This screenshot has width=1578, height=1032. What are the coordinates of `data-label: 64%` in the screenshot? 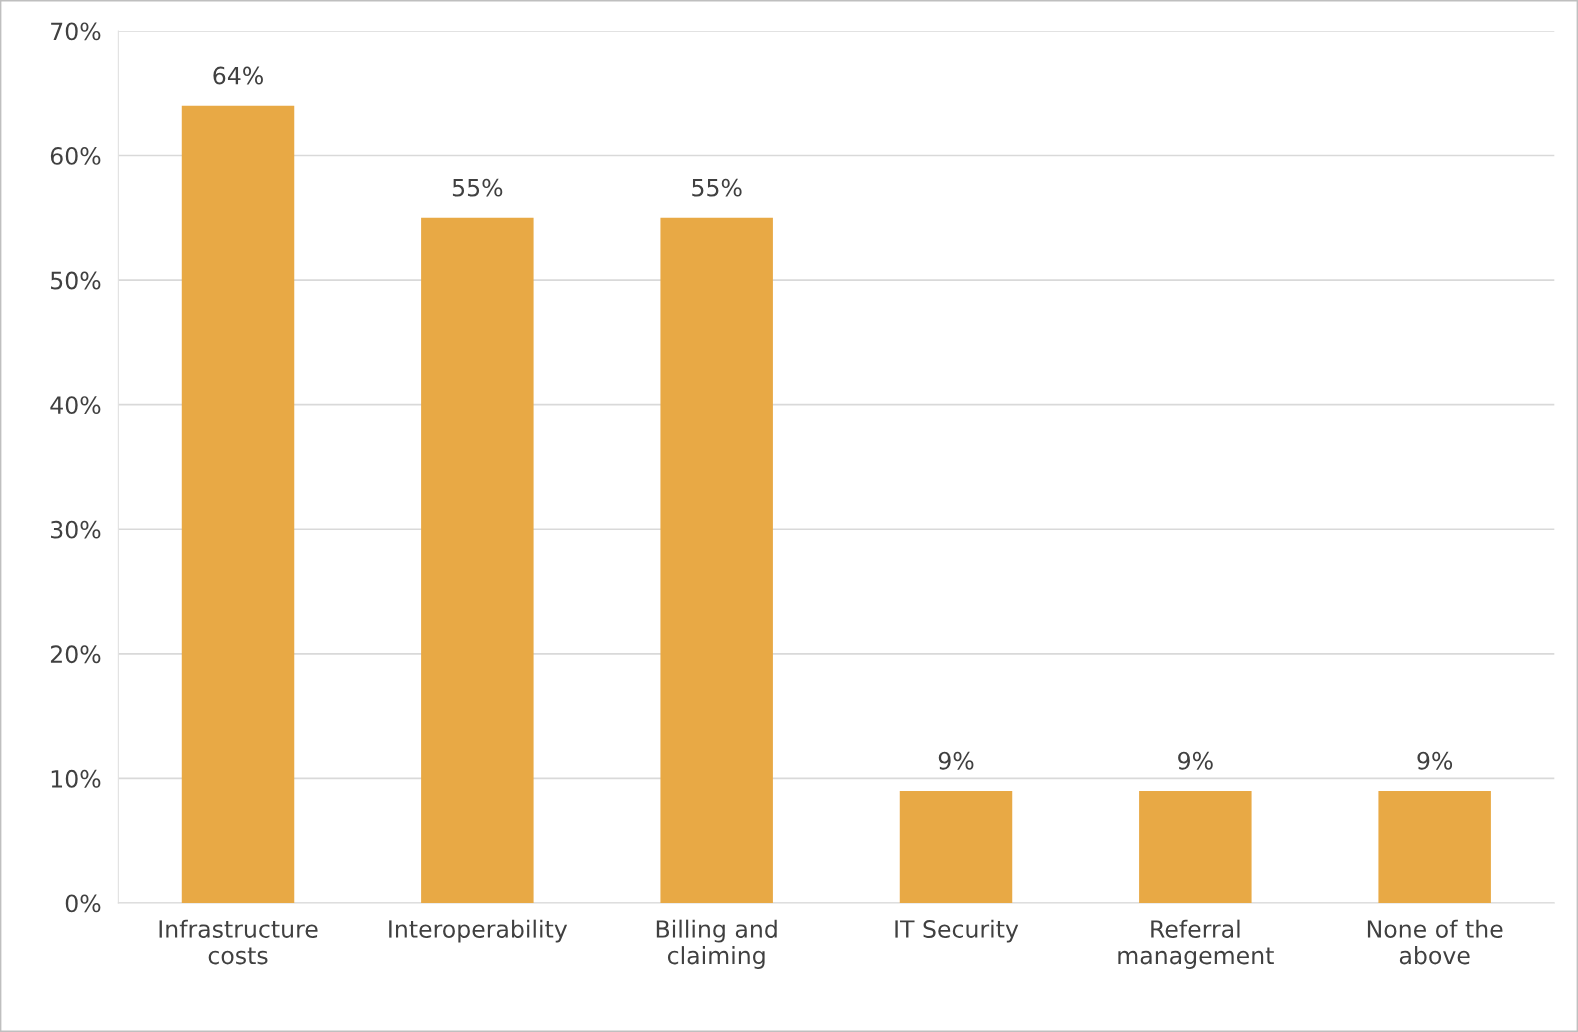 It's located at (238, 75).